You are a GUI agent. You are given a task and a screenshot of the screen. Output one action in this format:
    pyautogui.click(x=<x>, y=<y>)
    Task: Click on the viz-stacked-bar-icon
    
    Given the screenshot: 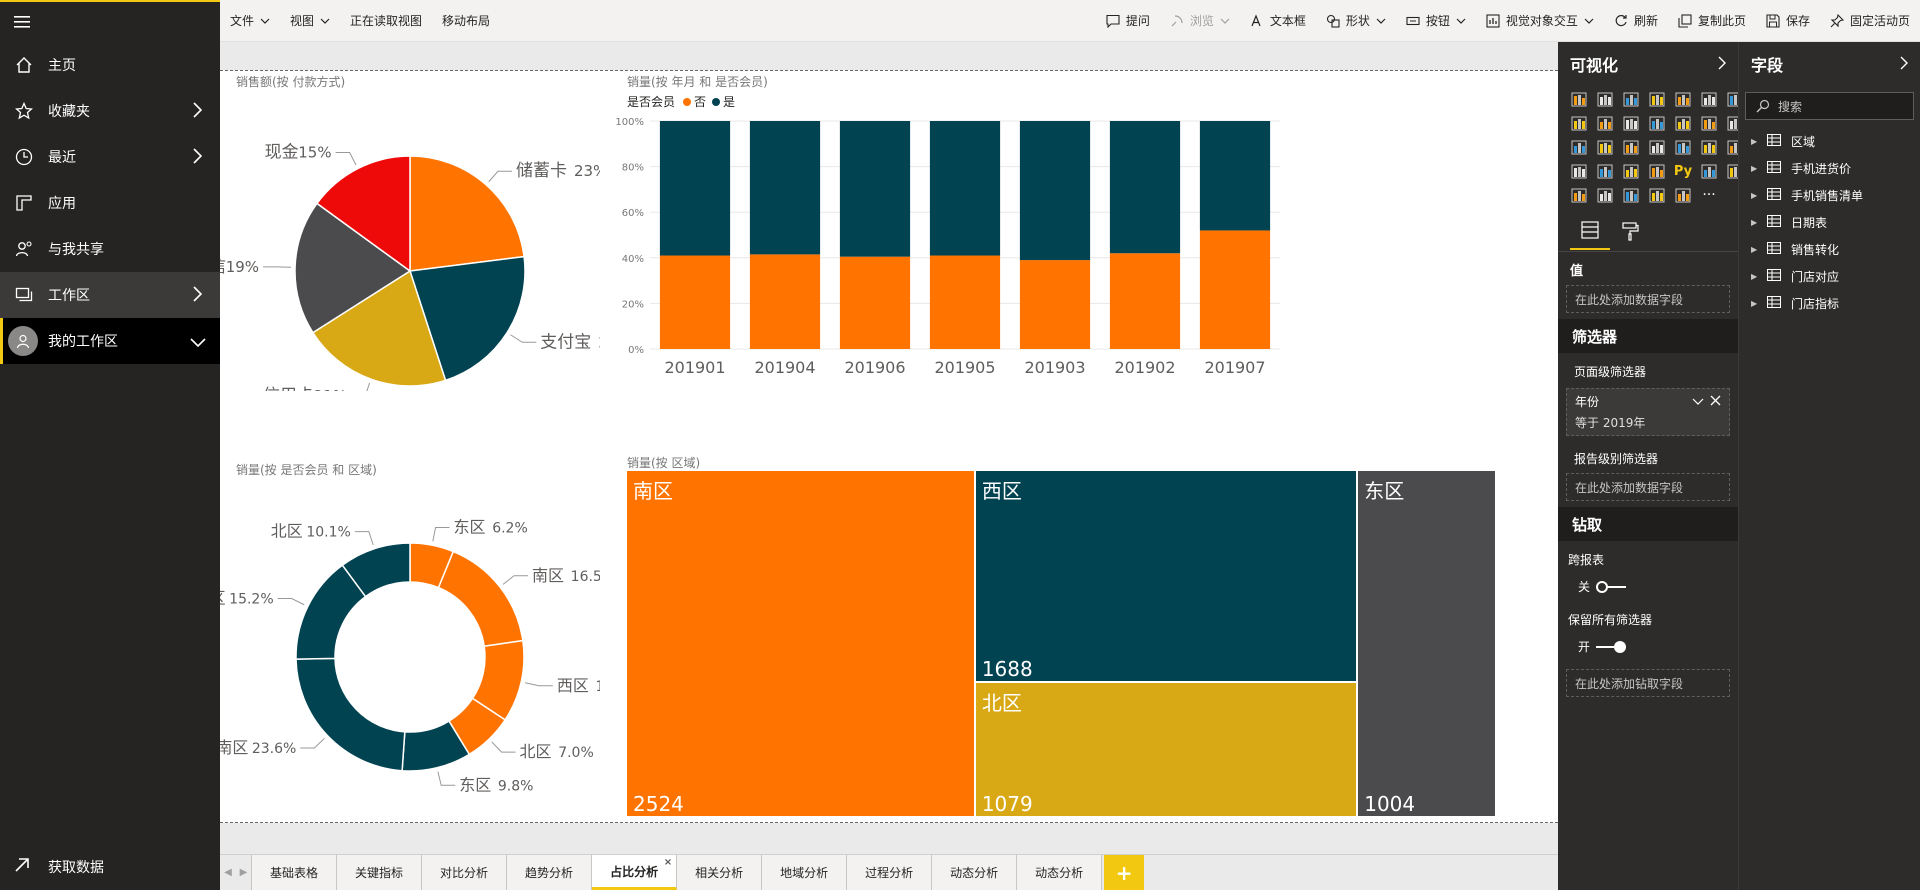 What is the action you would take?
    pyautogui.click(x=1579, y=99)
    